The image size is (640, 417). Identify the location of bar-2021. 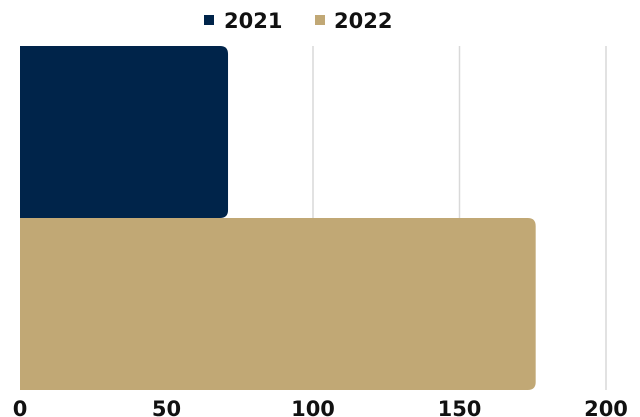
(124, 132).